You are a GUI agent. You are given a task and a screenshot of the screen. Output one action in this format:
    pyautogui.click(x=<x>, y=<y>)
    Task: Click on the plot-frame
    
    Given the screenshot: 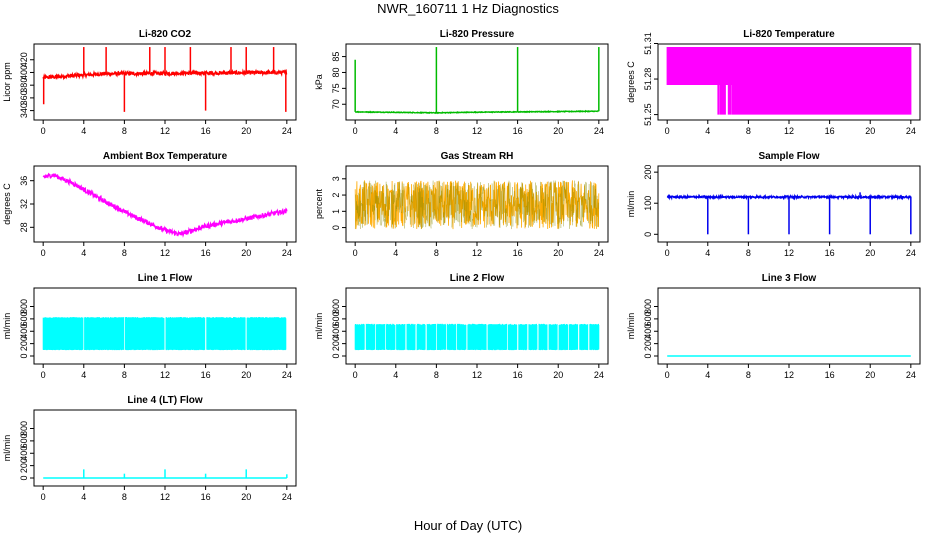 What is the action you would take?
    pyautogui.click(x=789, y=326)
    